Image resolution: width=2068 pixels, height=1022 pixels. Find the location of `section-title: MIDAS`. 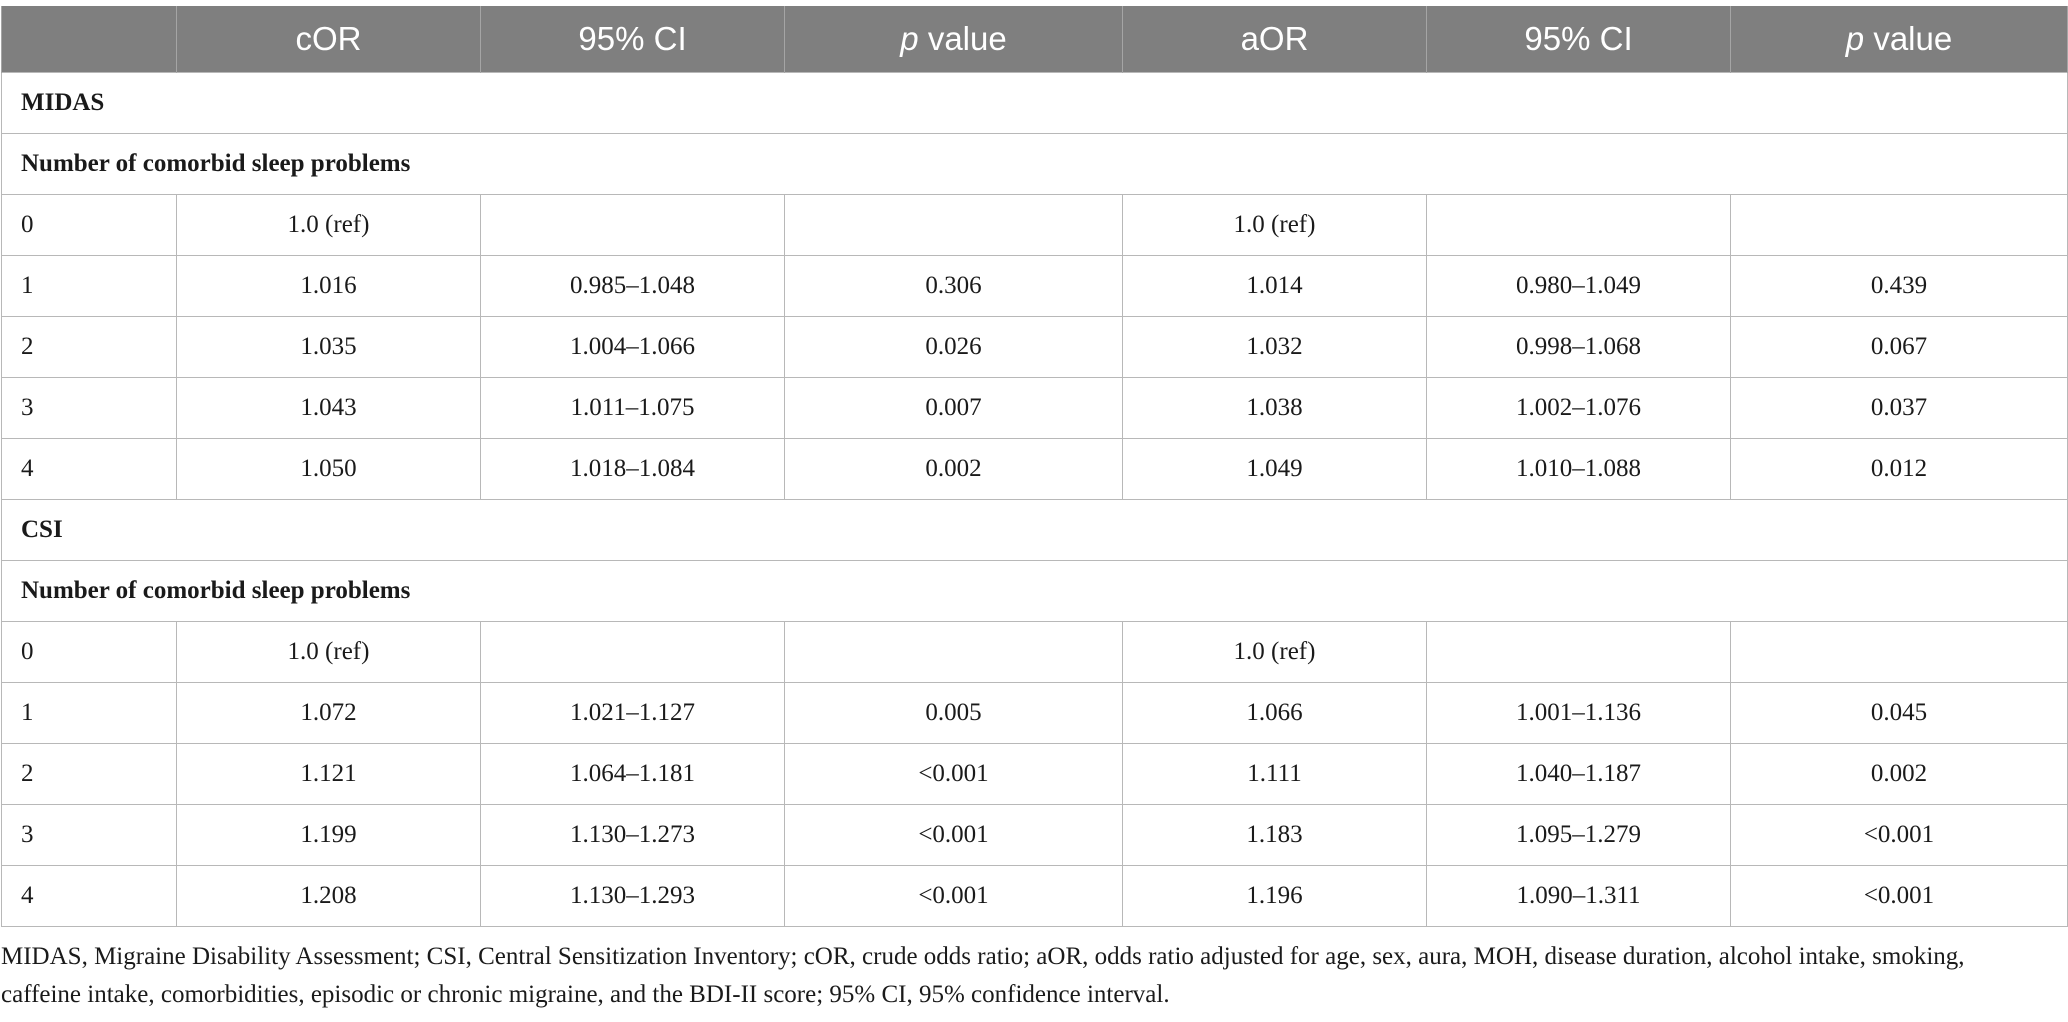

section-title: MIDAS is located at coordinates (1034, 103).